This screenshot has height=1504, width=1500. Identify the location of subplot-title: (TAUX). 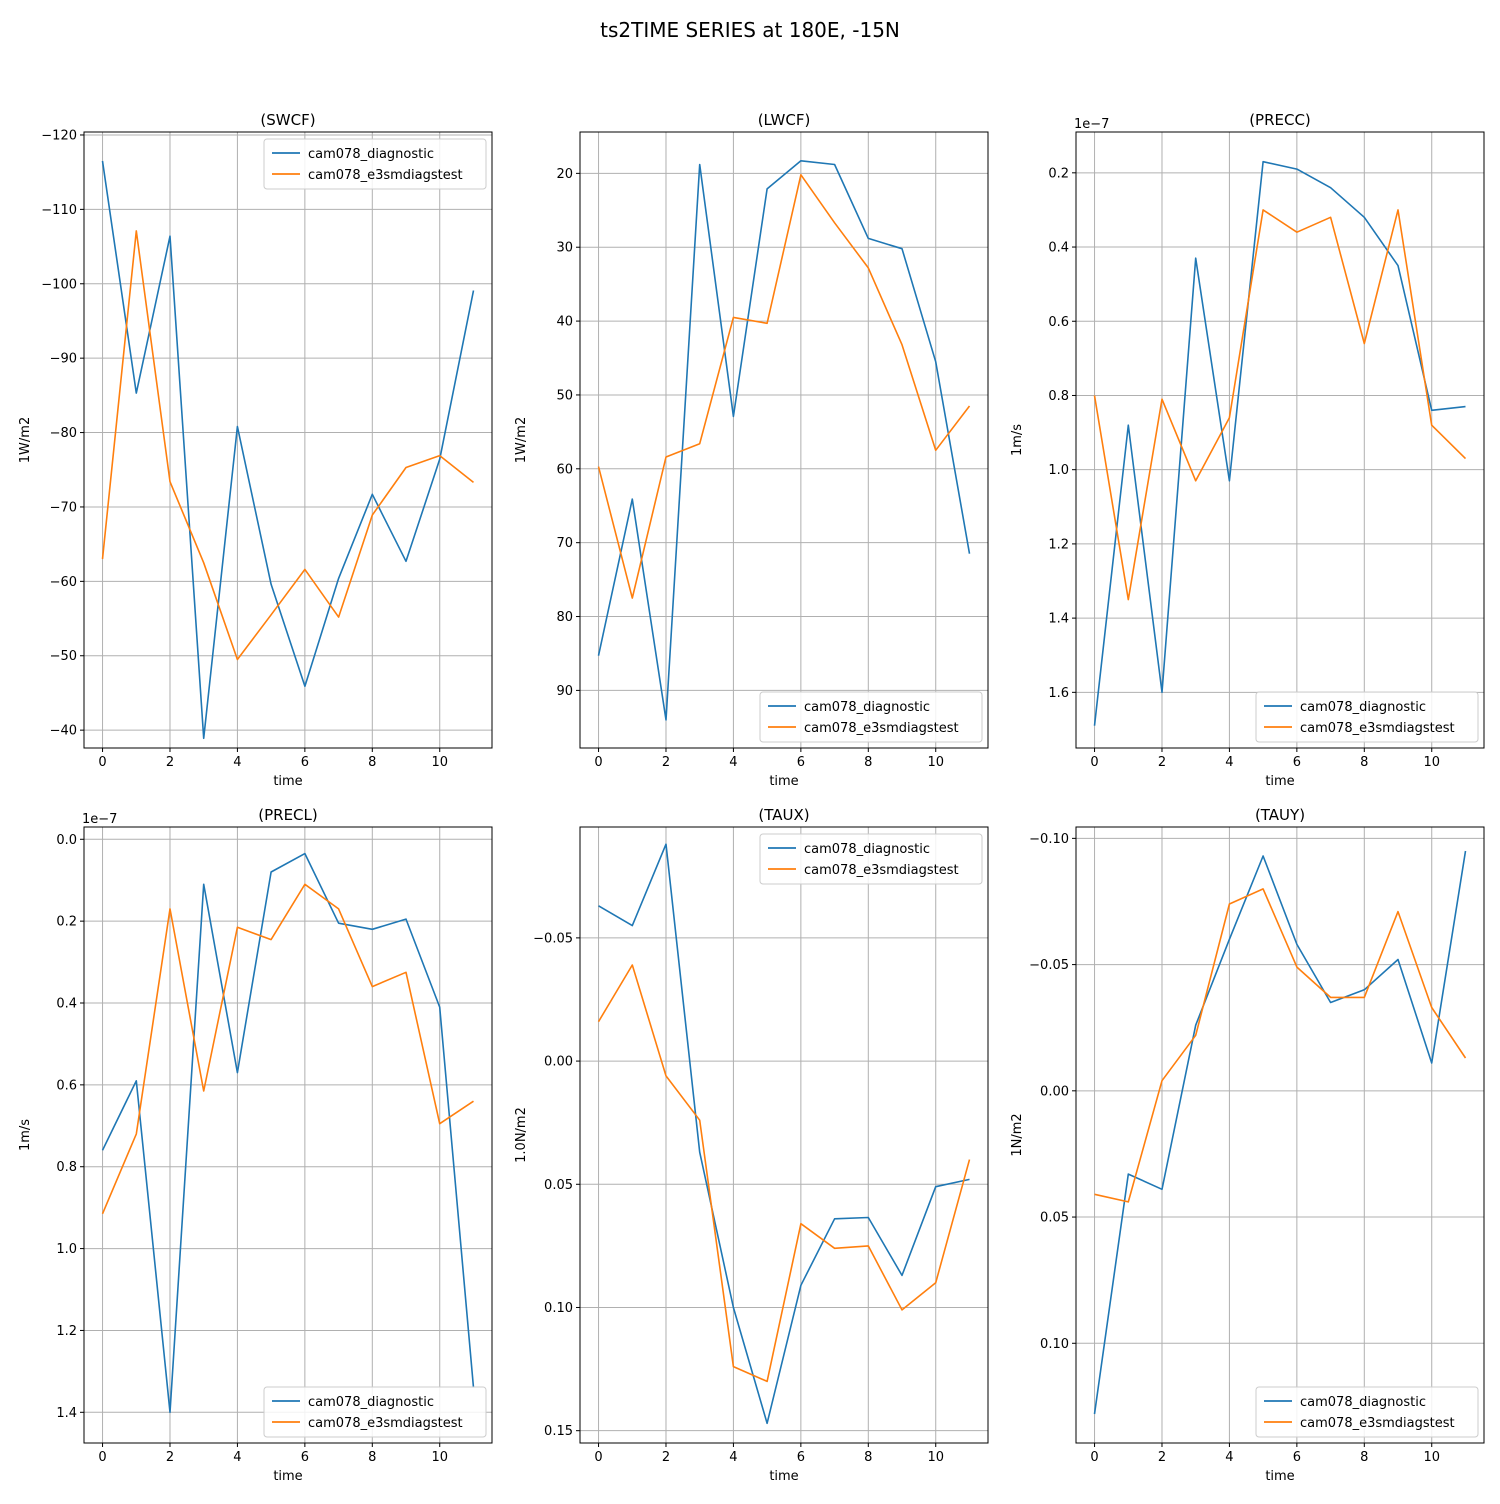
(783, 815).